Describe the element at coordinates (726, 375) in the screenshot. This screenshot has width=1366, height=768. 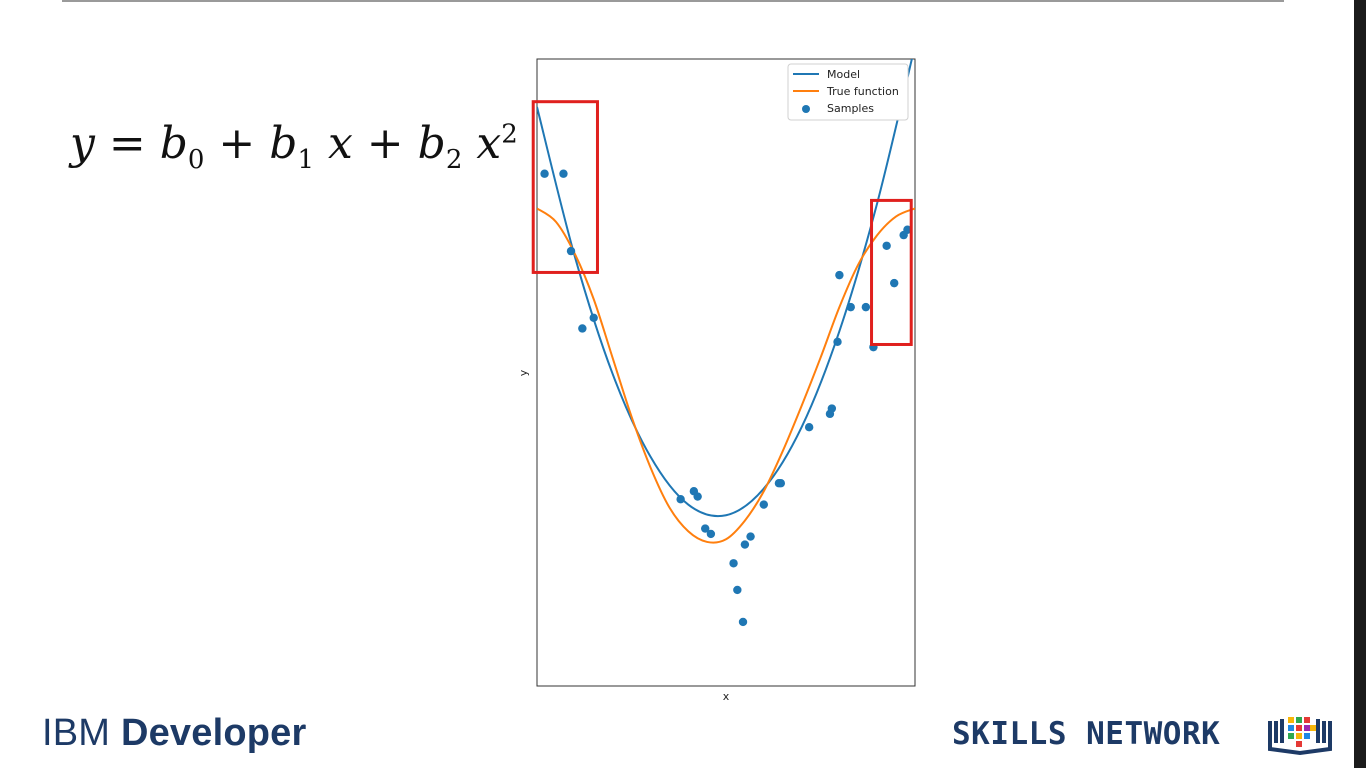
I see `series-line-true-function` at that location.